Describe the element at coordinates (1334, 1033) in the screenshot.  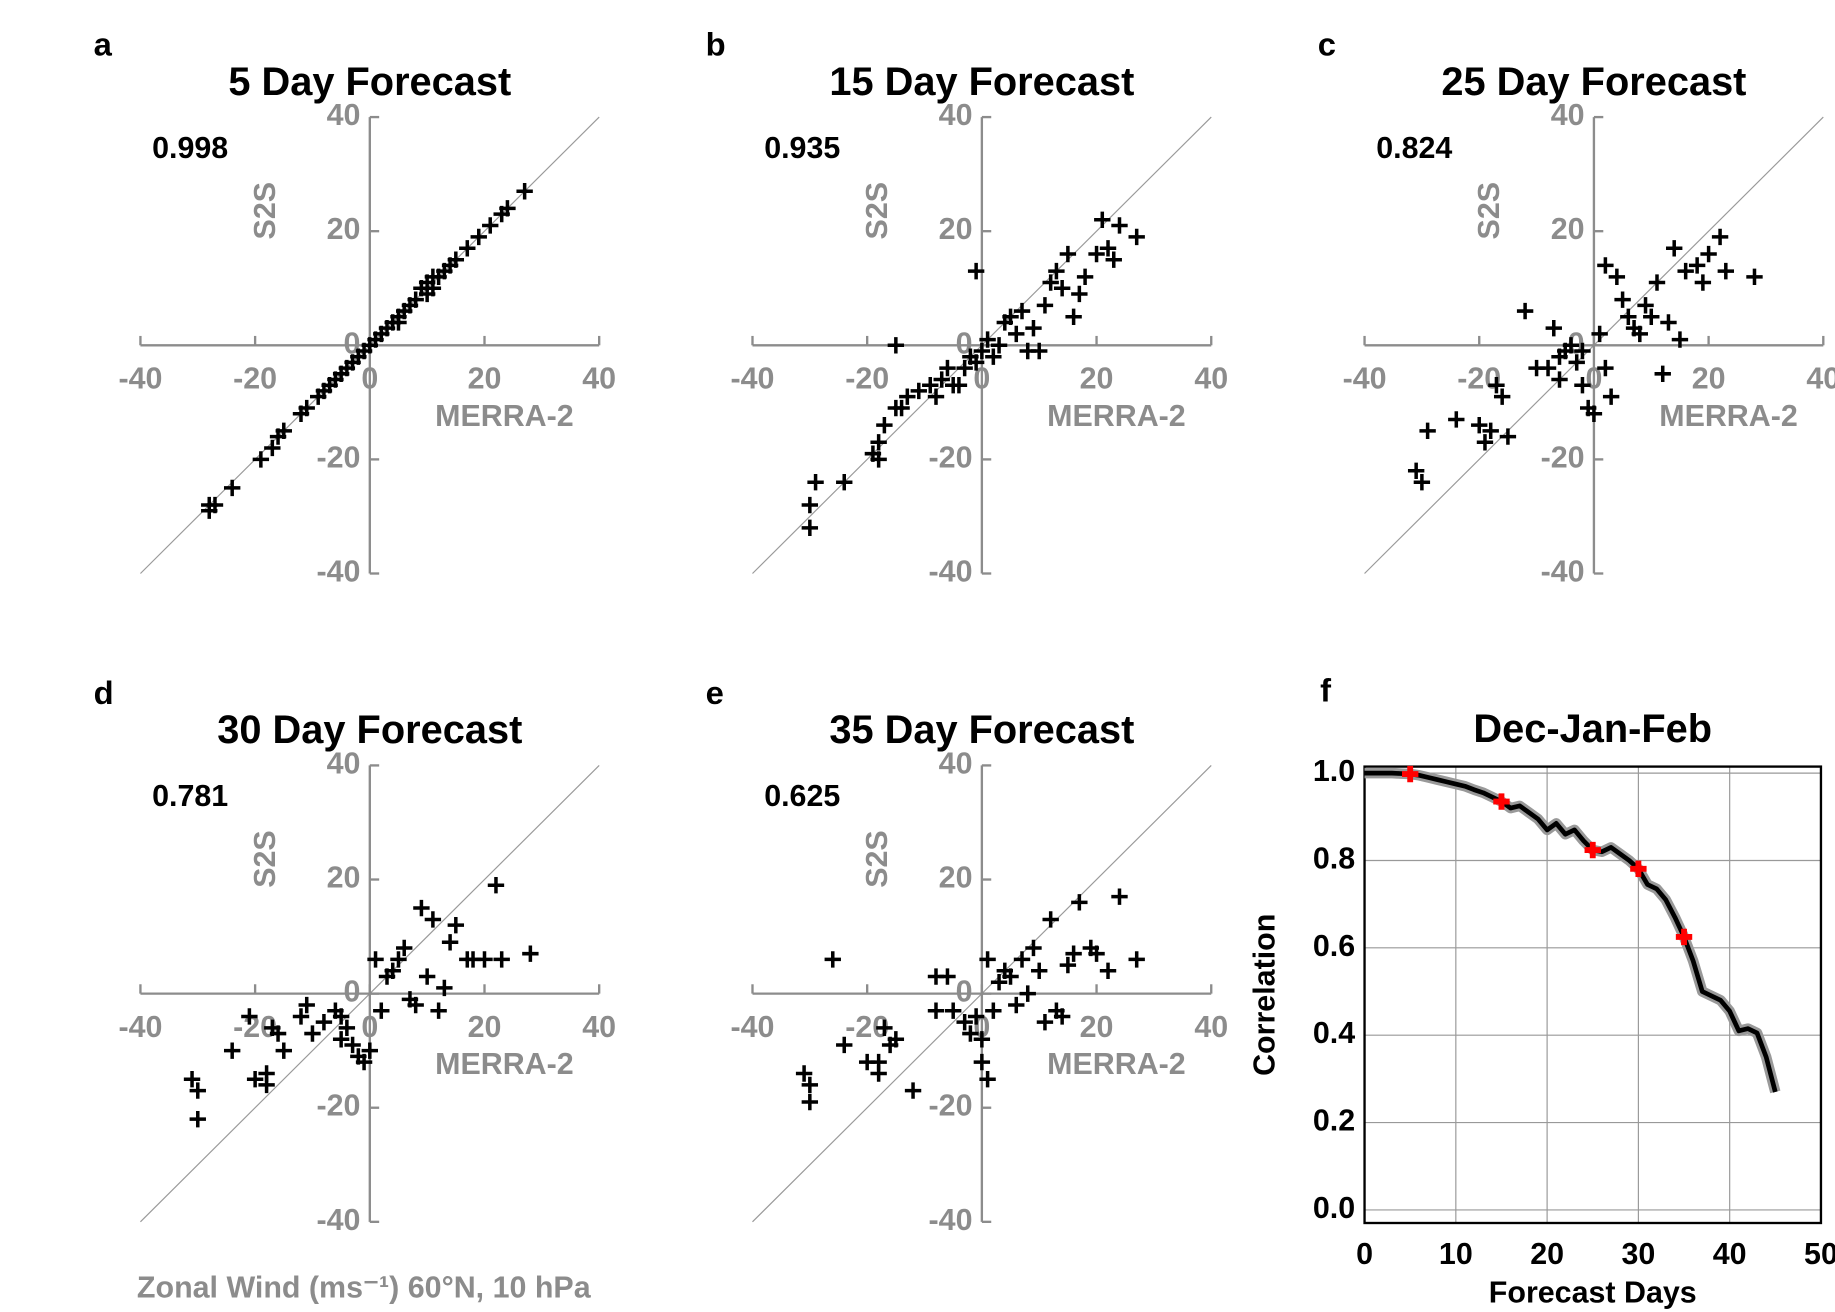
I see `y-tick-label: 0.4` at that location.